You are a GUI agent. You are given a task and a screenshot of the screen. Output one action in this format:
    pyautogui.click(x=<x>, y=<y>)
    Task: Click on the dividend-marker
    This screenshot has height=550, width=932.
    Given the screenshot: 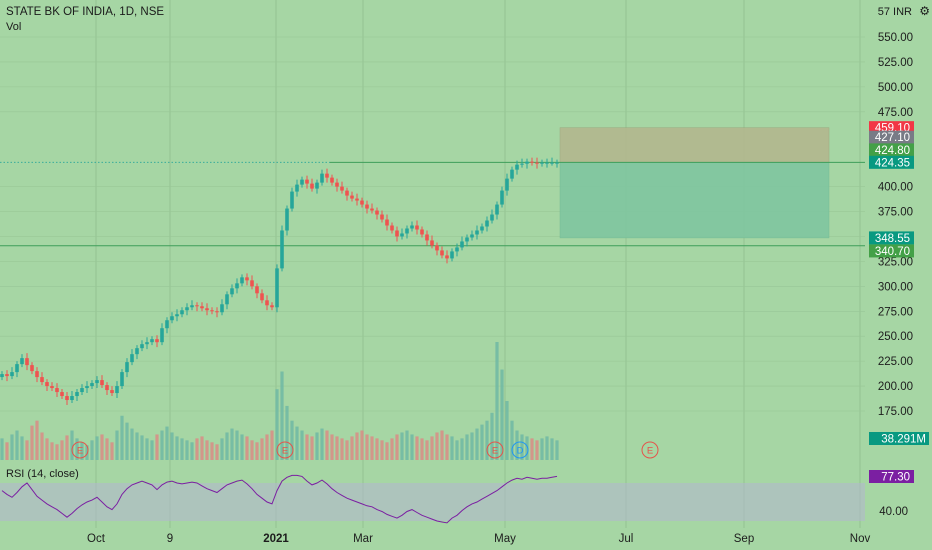 What is the action you would take?
    pyautogui.click(x=520, y=450)
    